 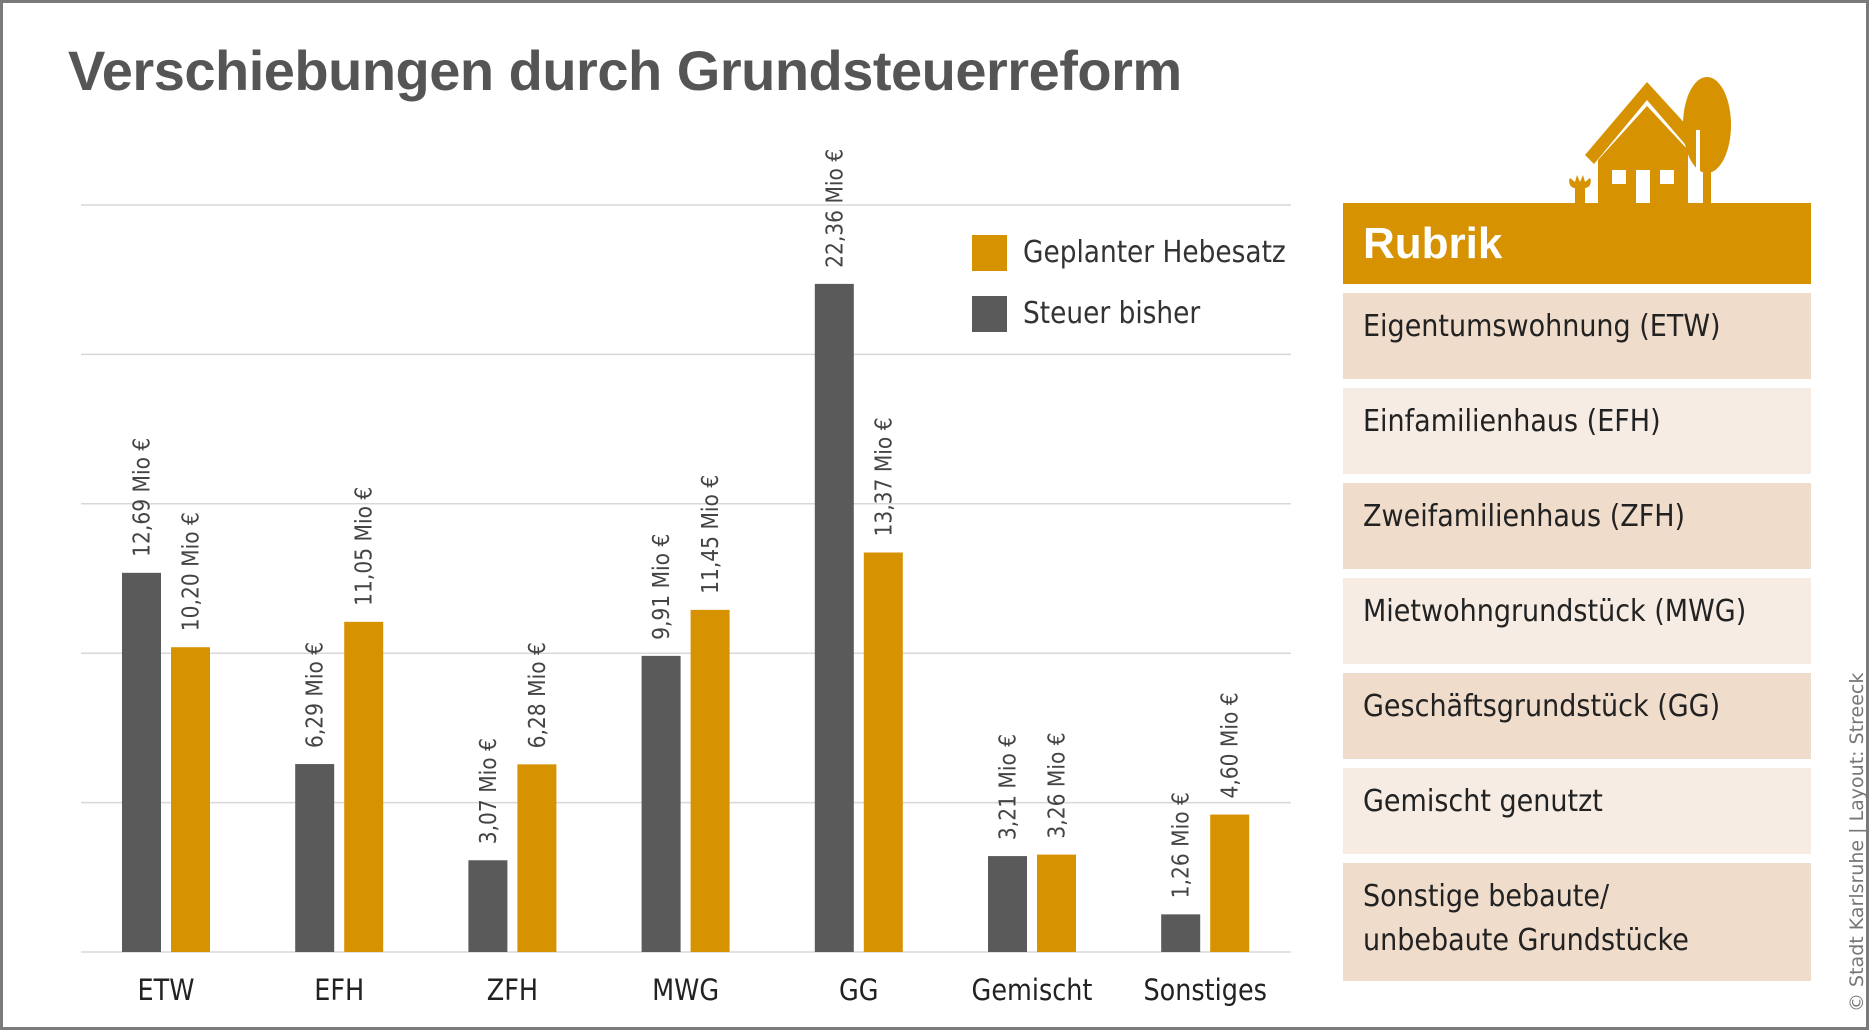 What do you see at coordinates (1057, 785) in the screenshot?
I see `data-label: 3,26 Mio €` at bounding box center [1057, 785].